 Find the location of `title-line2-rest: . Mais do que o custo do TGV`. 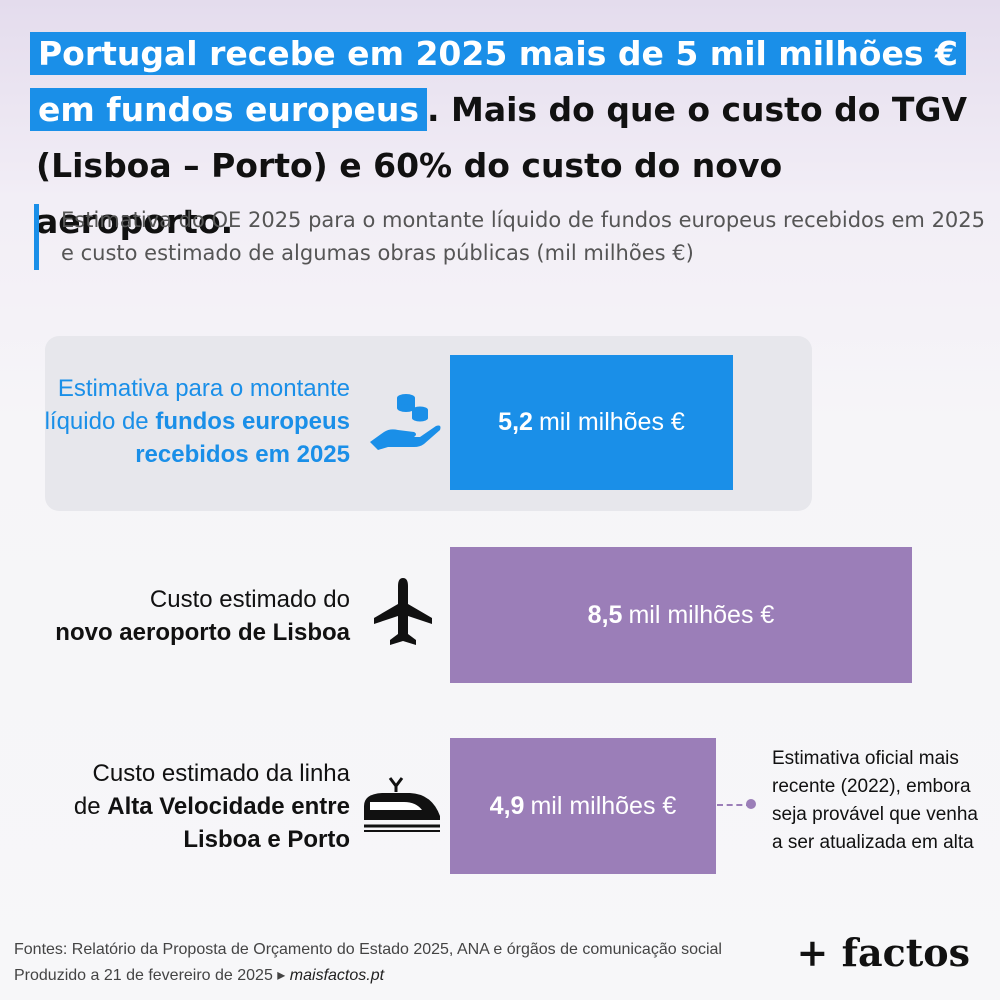

title-line2-rest: . Mais do que o custo do TGV is located at coordinates (697, 109).